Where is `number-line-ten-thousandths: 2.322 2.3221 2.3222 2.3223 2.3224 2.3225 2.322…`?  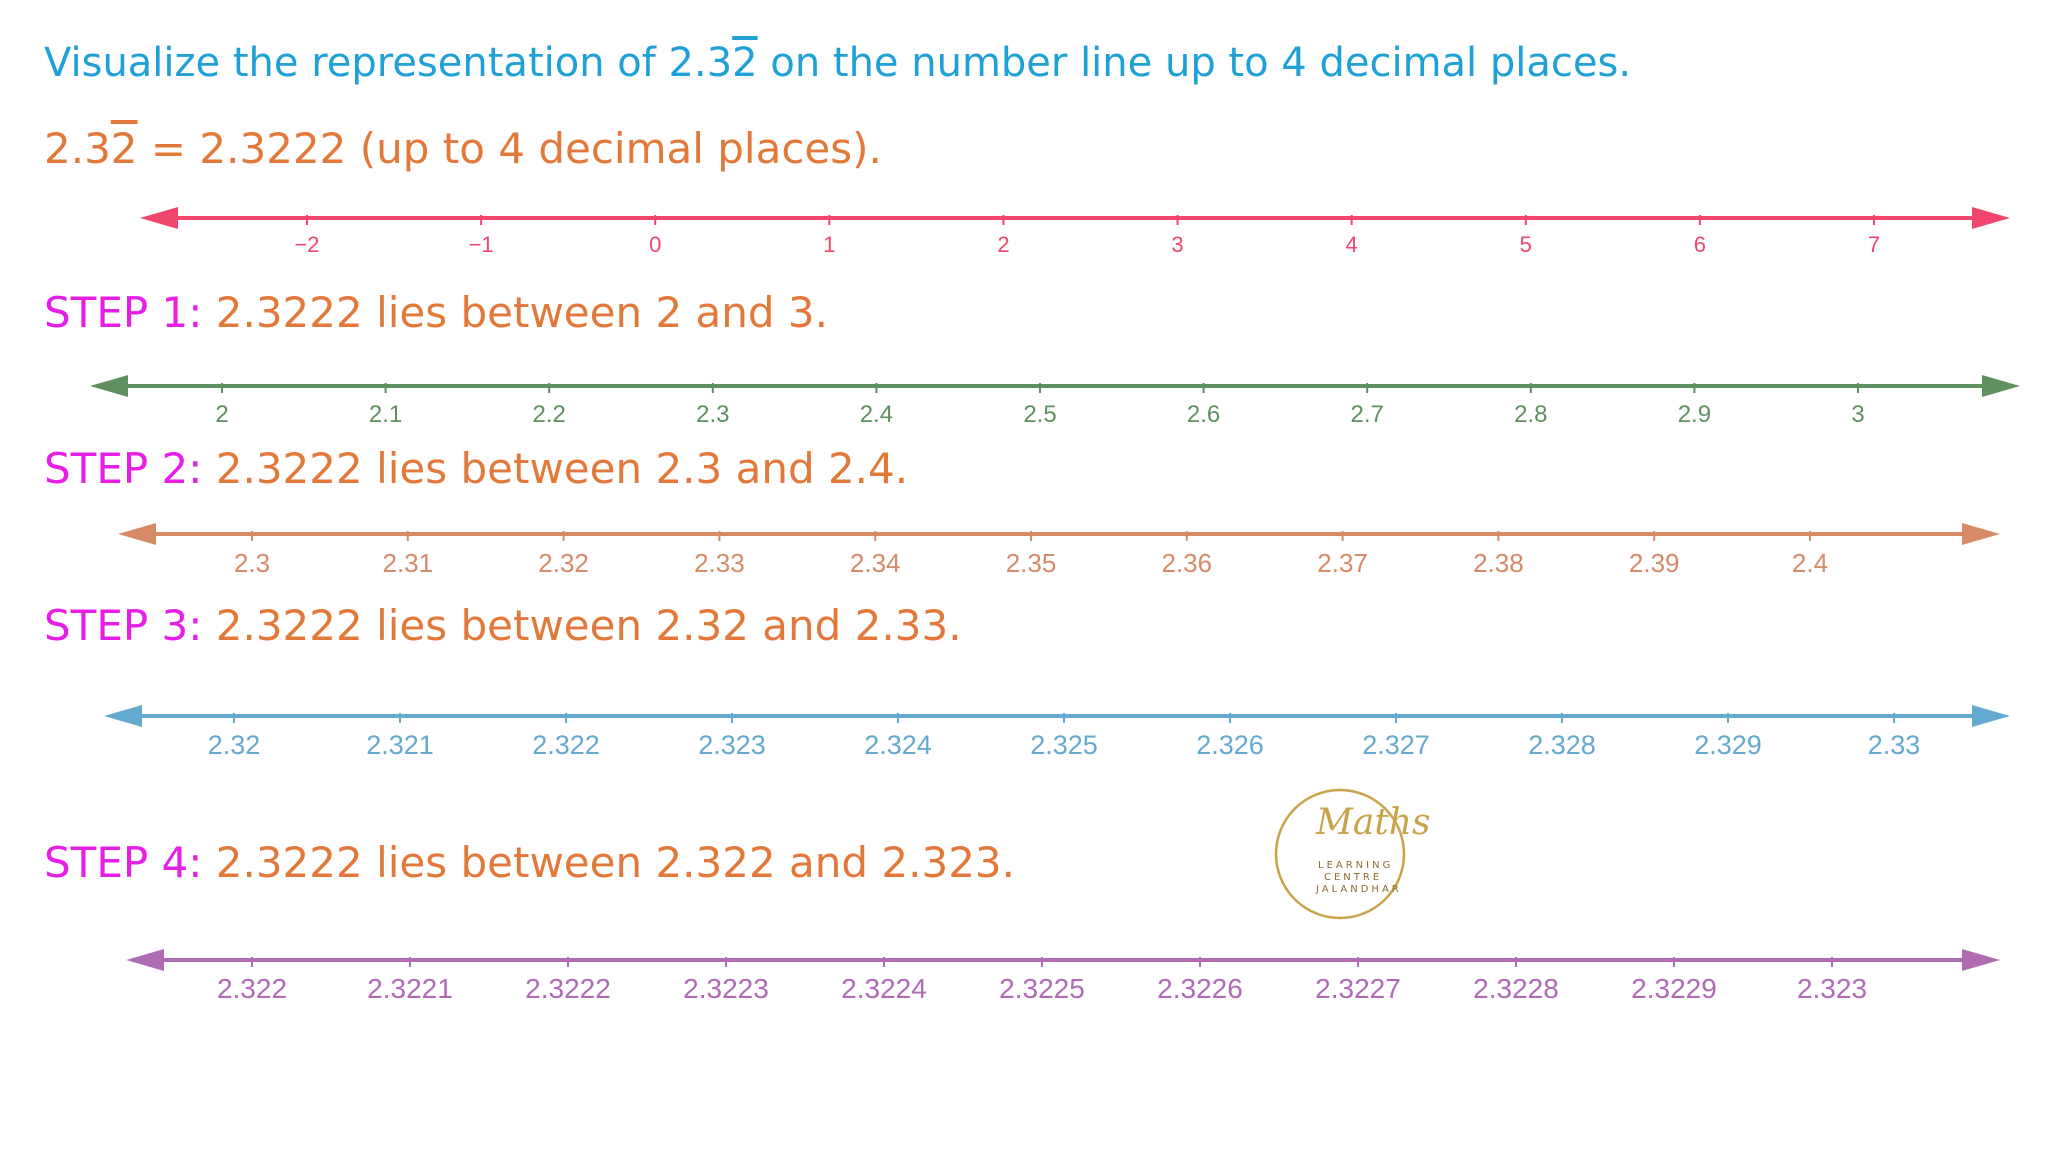
number-line-ten-thousandths: 2.322 2.3221 2.3222 2.3223 2.3224 2.3225 2.322… is located at coordinates (1063, 976).